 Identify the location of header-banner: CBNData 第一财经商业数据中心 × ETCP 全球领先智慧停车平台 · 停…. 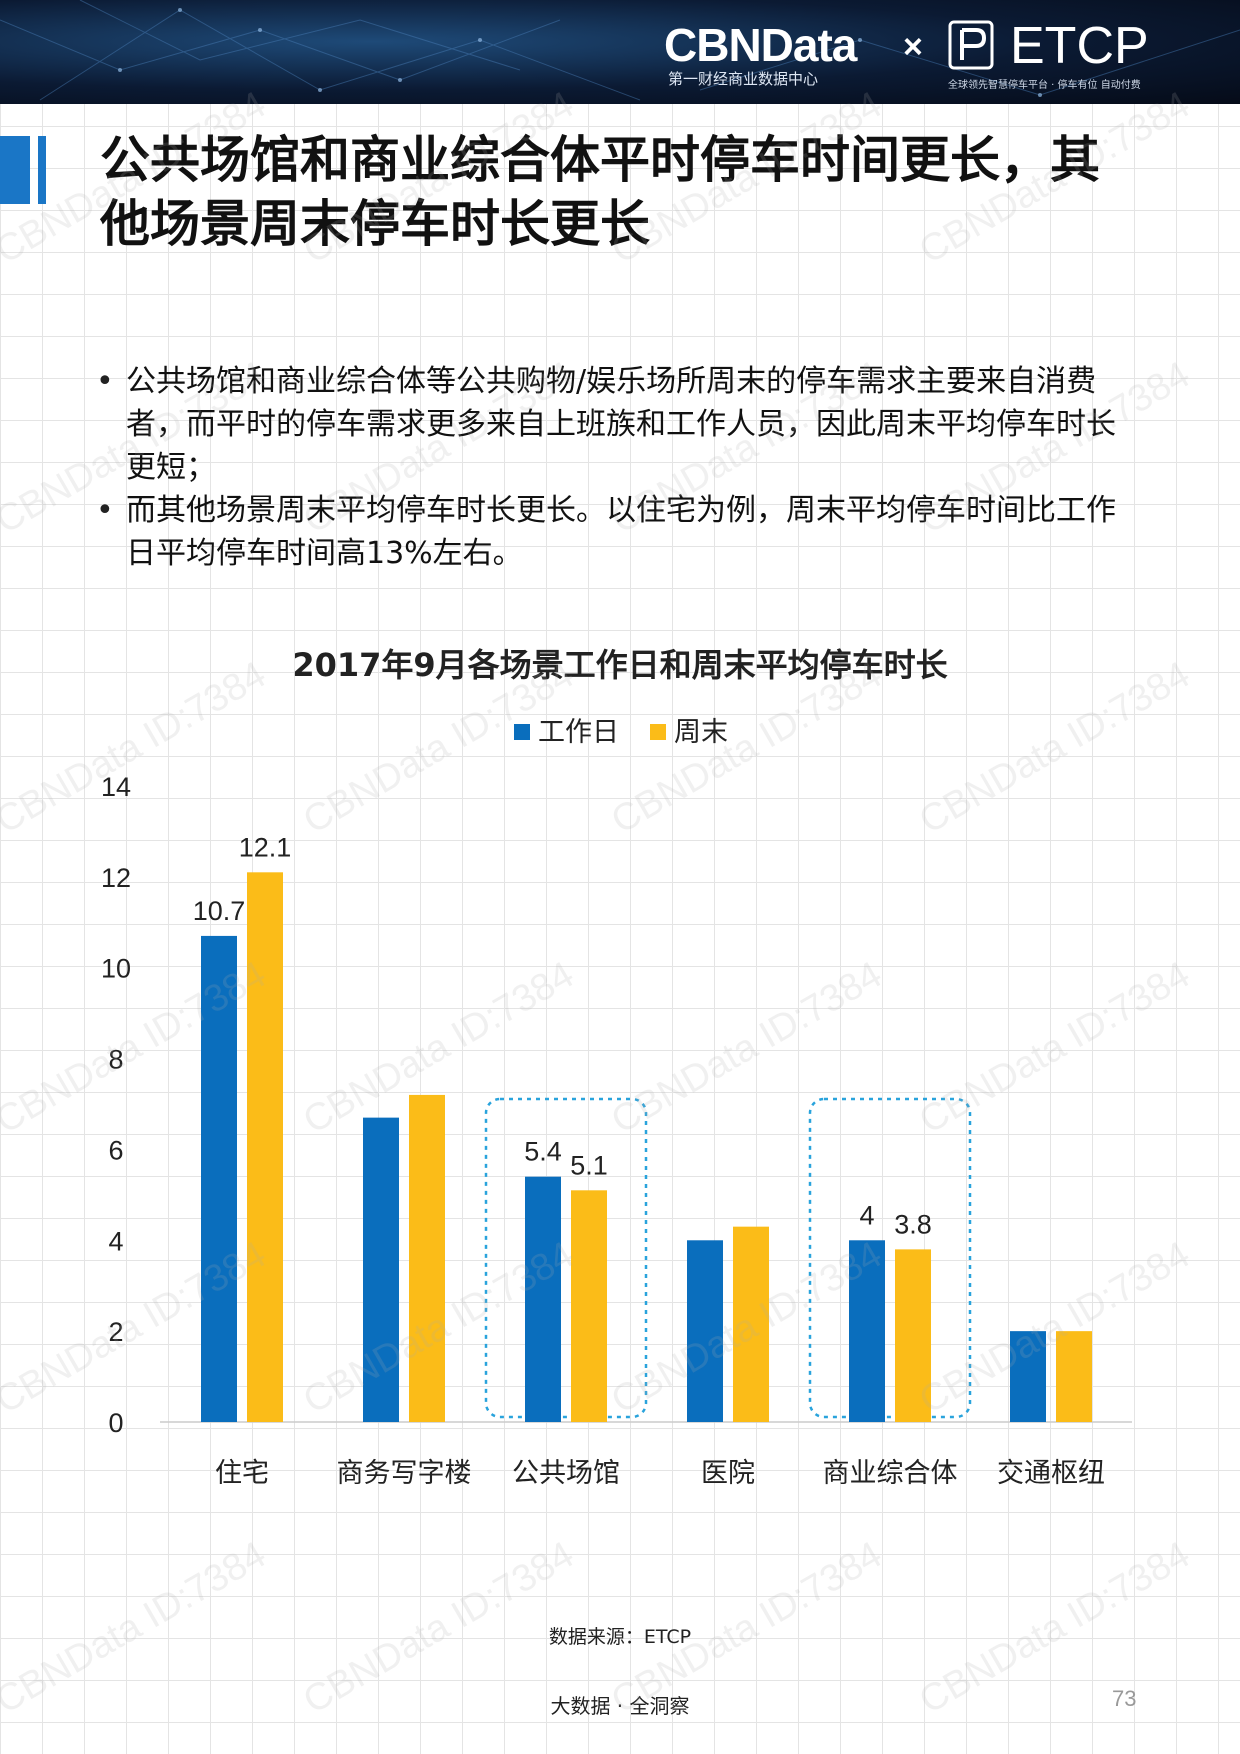
(620, 52).